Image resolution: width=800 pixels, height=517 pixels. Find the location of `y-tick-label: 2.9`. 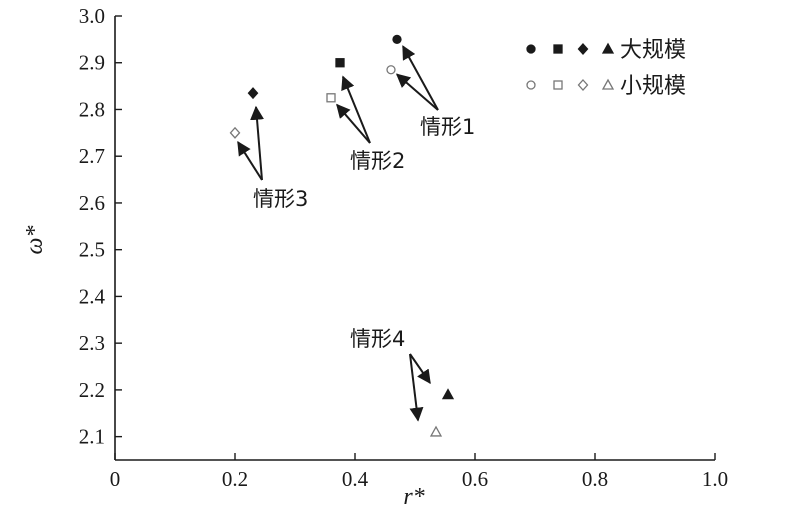

y-tick-label: 2.9 is located at coordinates (92, 63).